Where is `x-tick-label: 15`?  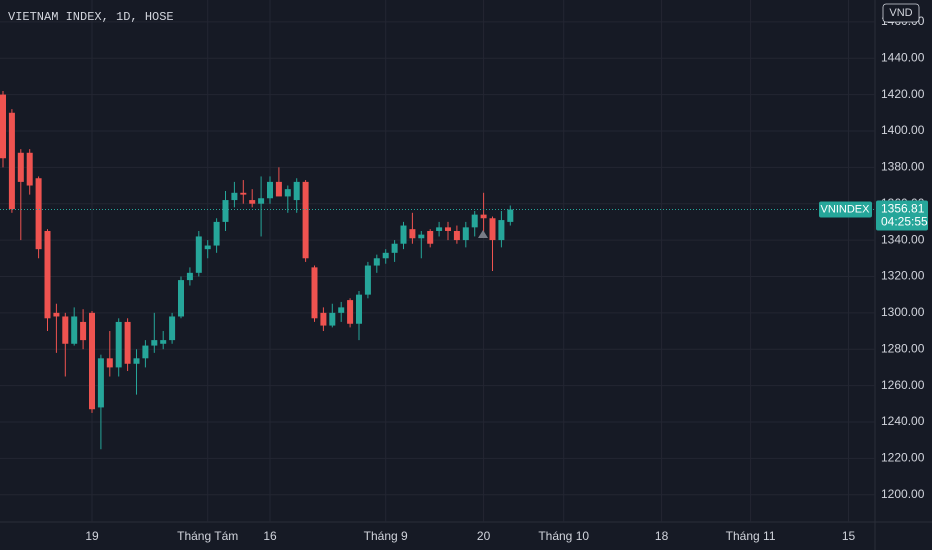
x-tick-label: 15 is located at coordinates (849, 536).